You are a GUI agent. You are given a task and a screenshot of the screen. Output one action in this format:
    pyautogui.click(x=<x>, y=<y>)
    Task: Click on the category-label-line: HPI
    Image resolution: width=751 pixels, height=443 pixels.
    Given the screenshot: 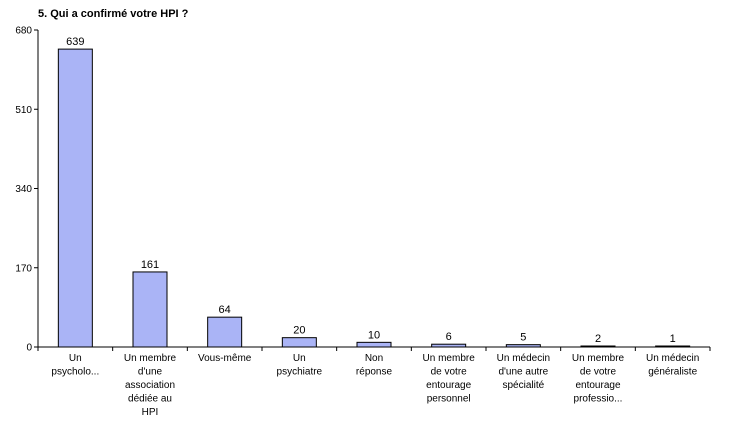 What is the action you would take?
    pyautogui.click(x=150, y=412)
    